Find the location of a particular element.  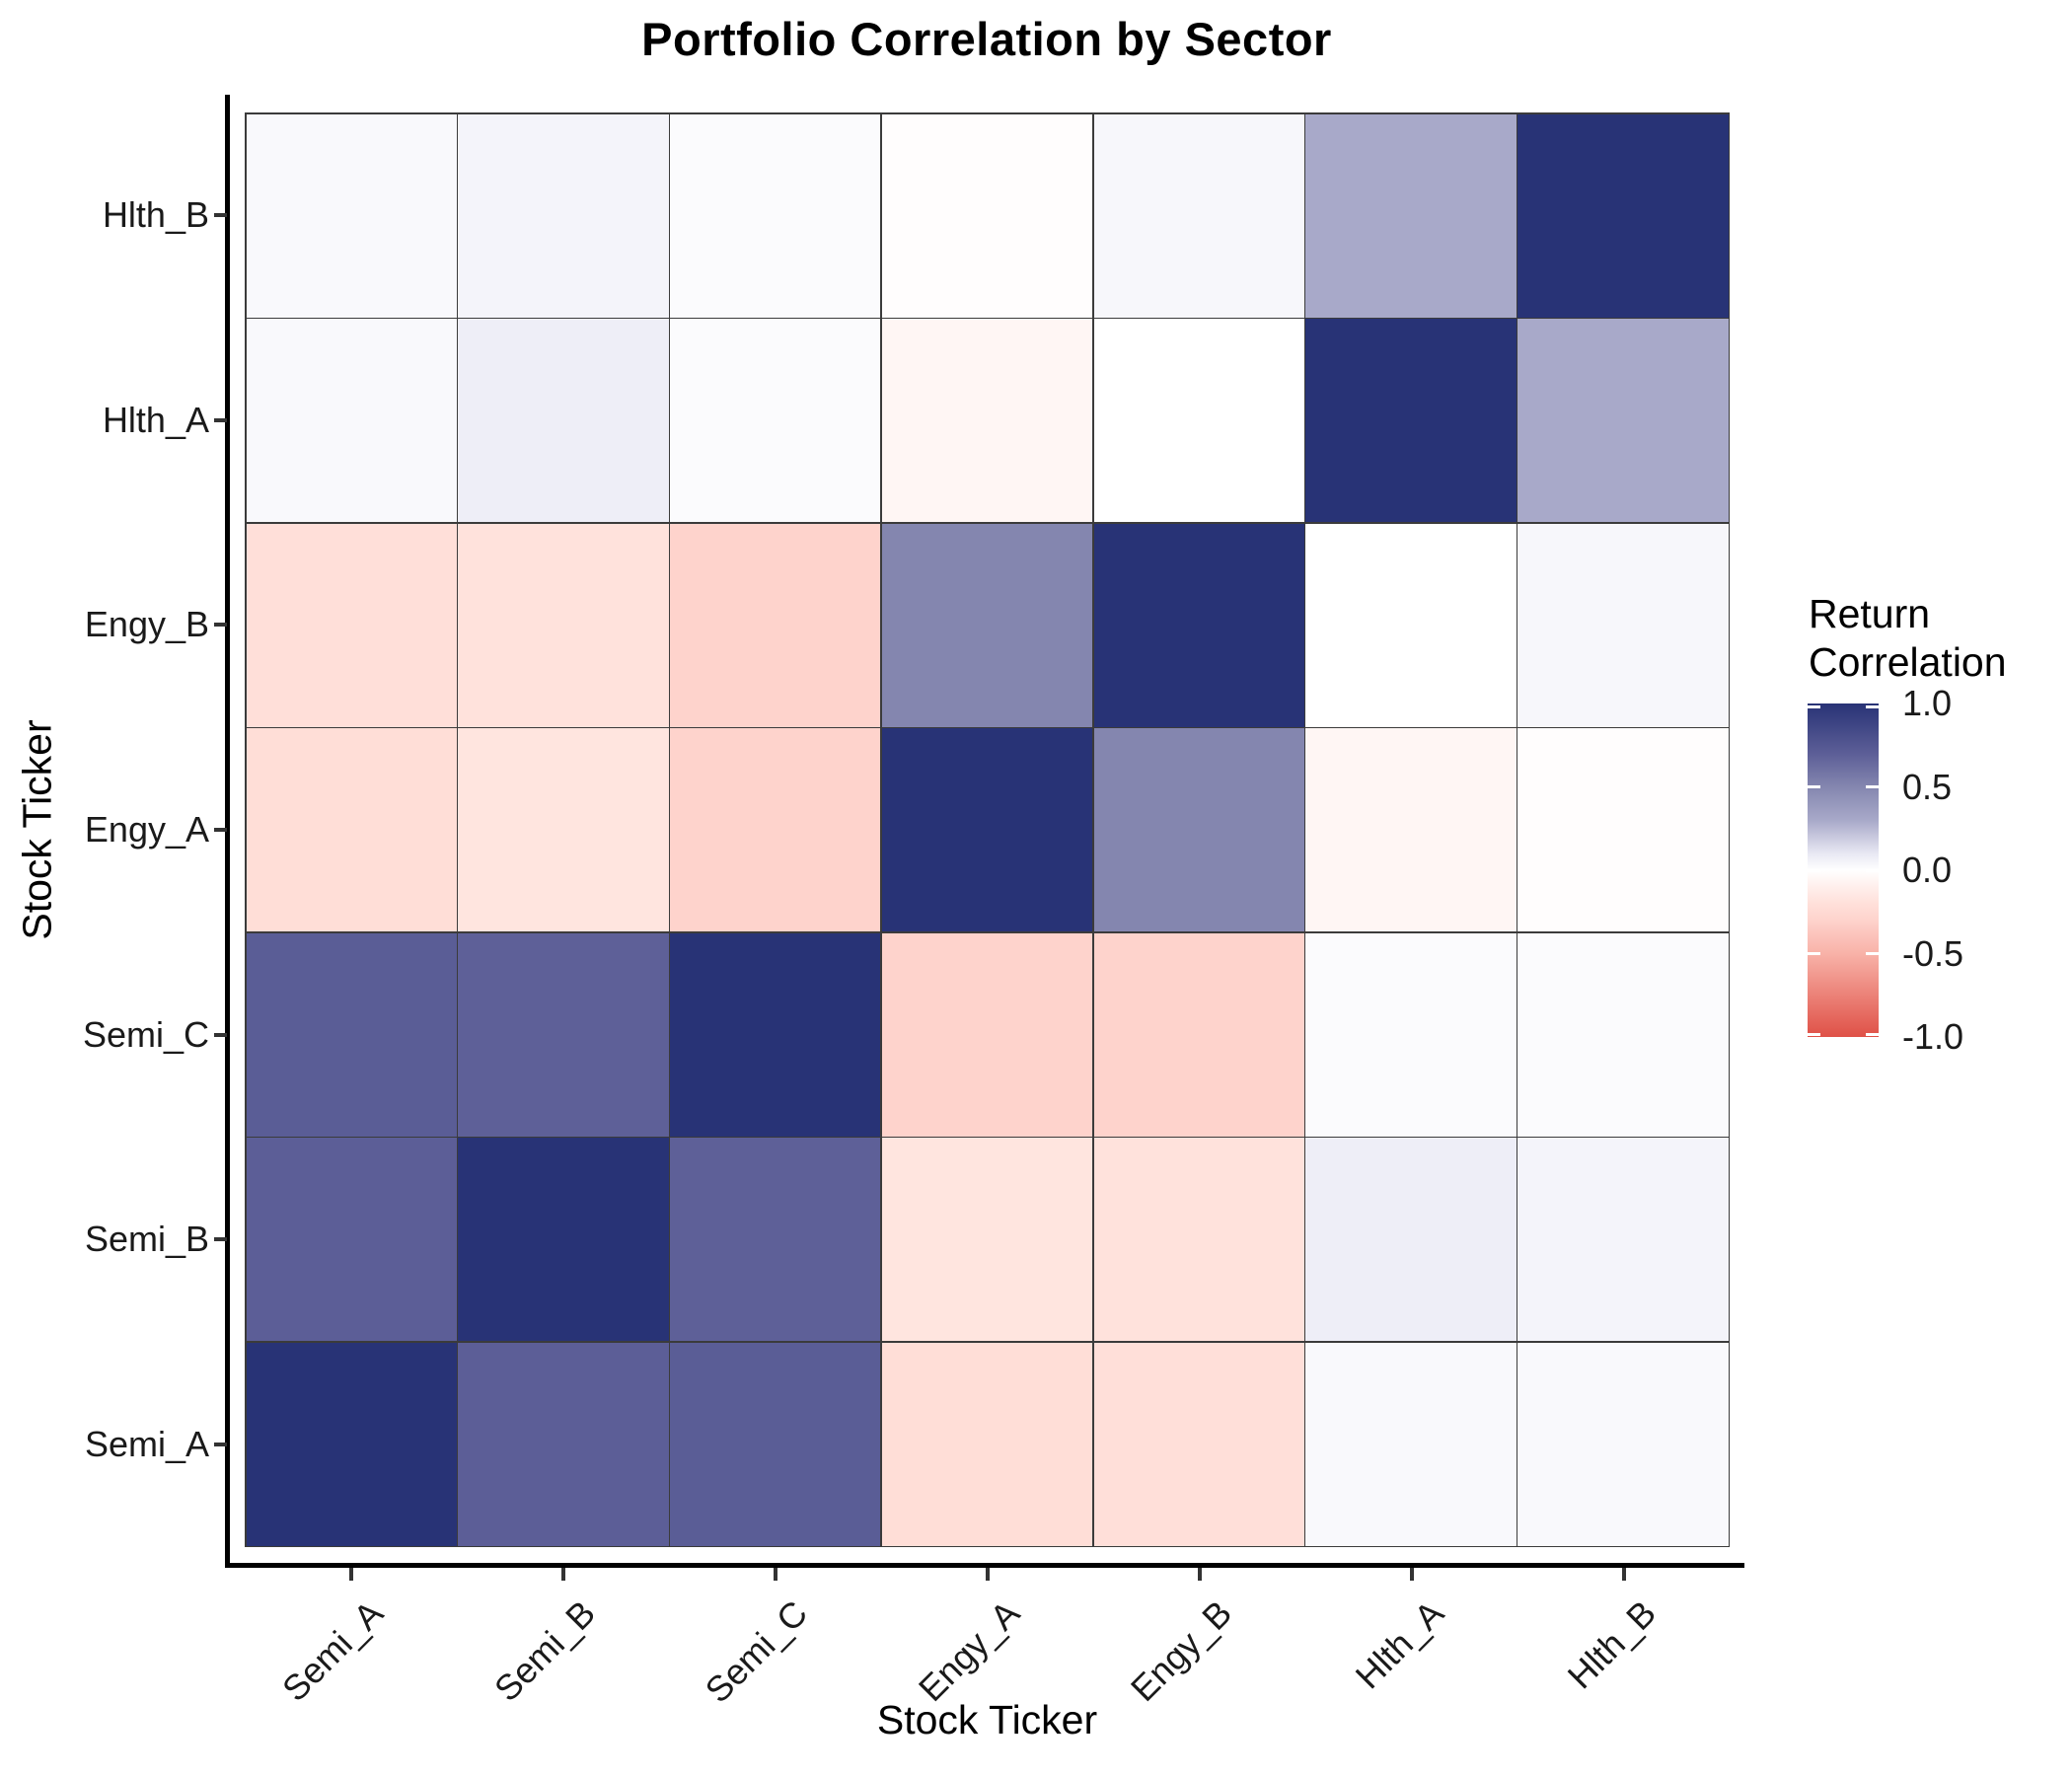

y-axis-line is located at coordinates (228, 832).